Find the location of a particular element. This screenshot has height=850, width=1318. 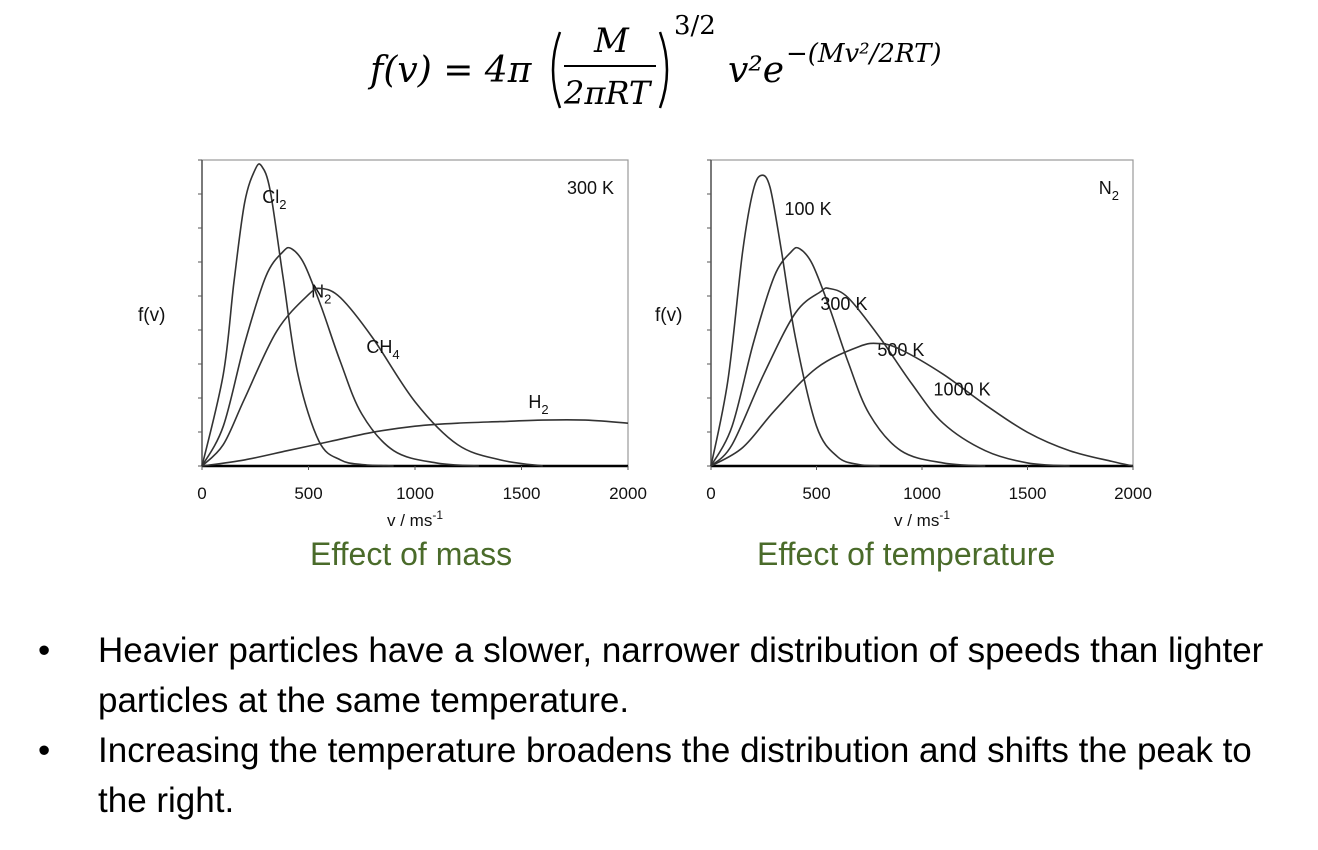

caption-effect-of-temperature: Effect of temperature is located at coordinates (906, 554).